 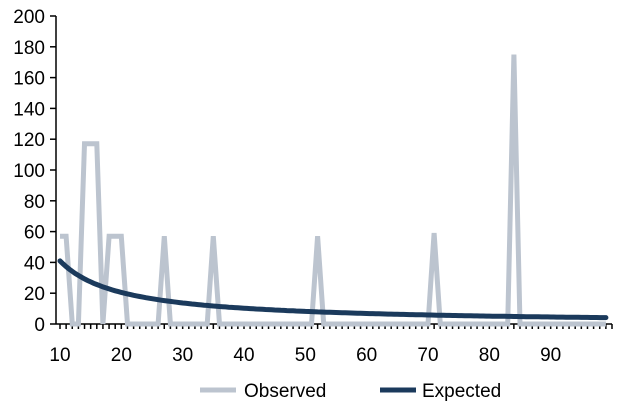 I want to click on y-tick-label: 60, so click(x=34, y=233).